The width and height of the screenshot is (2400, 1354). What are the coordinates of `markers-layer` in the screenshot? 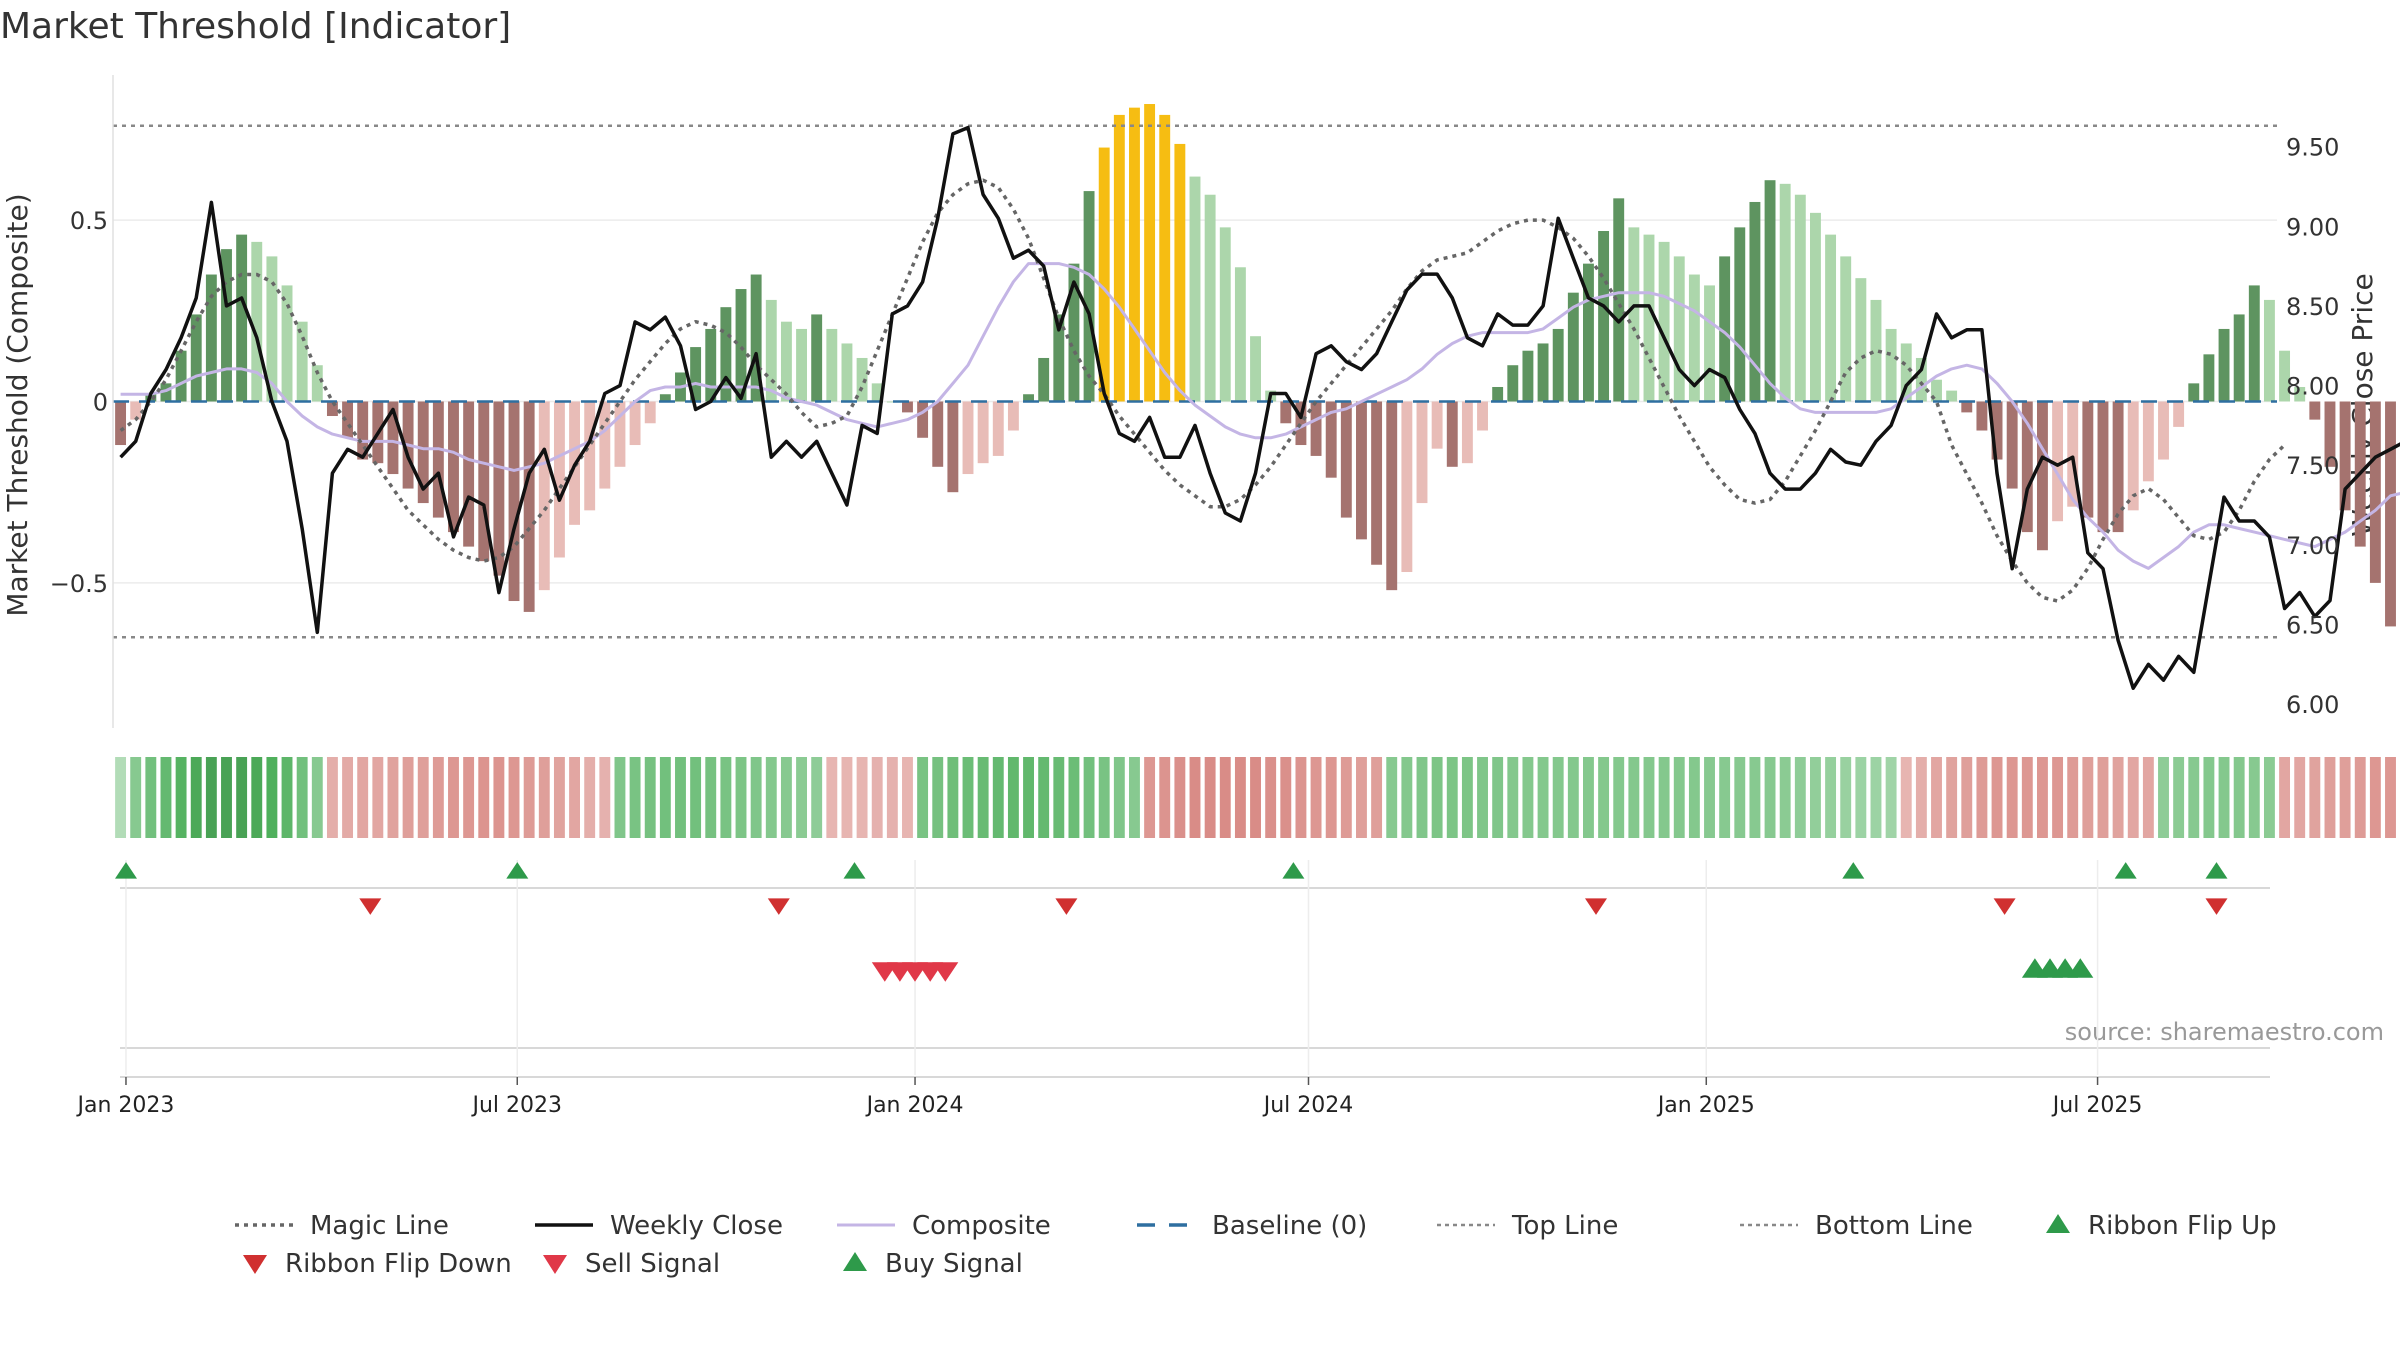 It's located at (1192, 969).